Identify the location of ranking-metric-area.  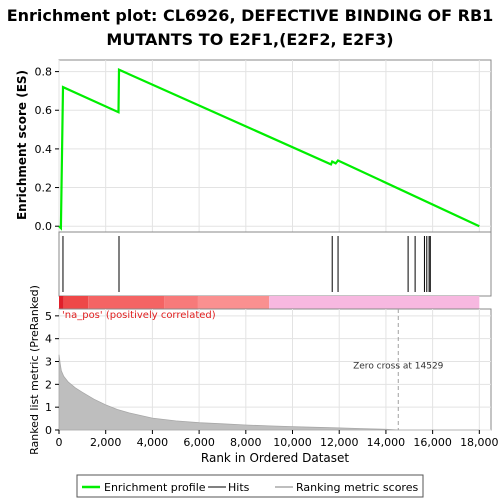
(269, 392).